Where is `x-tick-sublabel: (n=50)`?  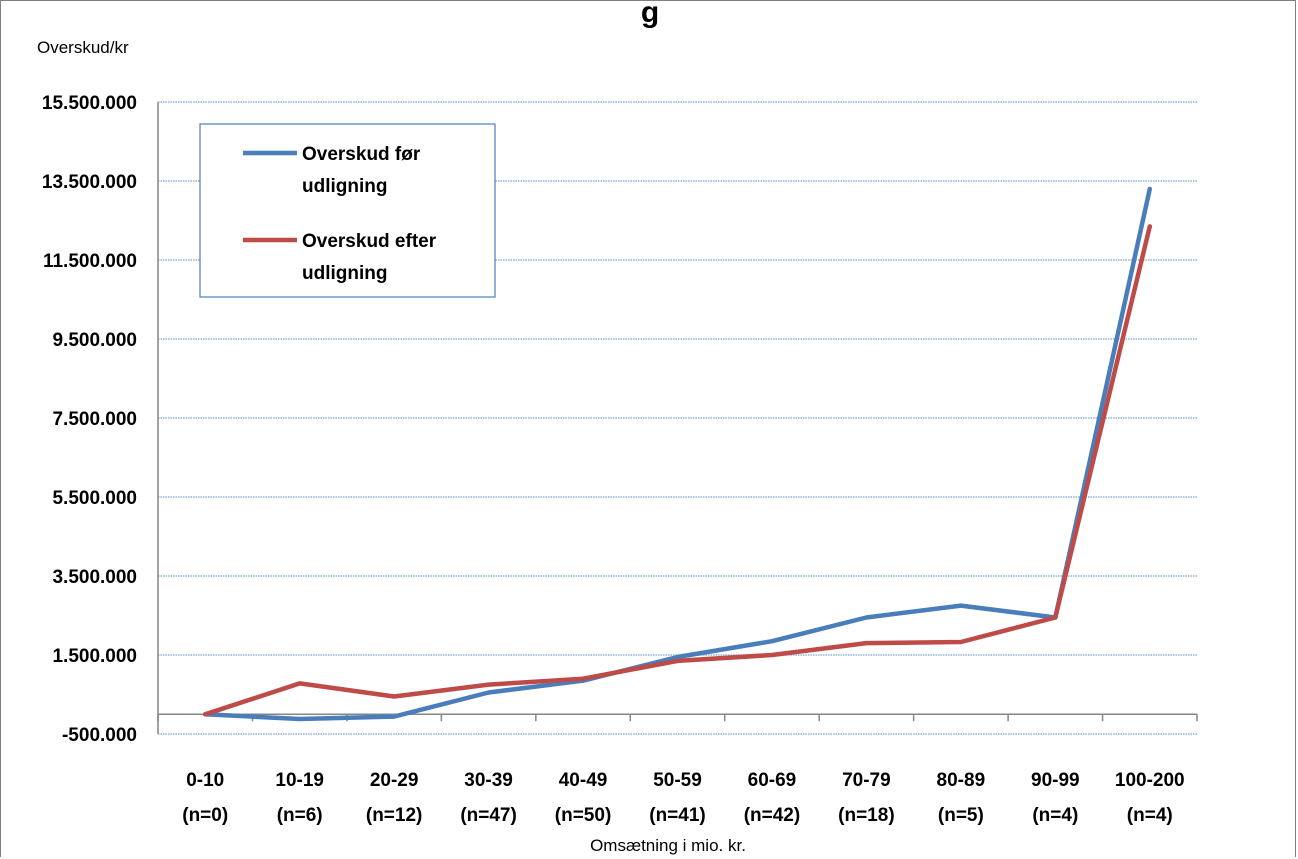 x-tick-sublabel: (n=50) is located at coordinates (583, 815).